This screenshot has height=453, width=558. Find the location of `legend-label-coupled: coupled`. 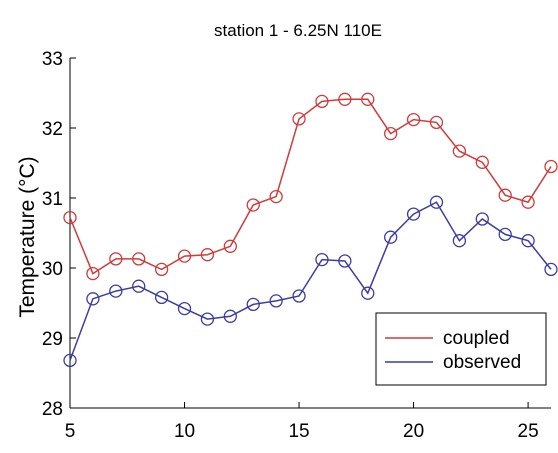

legend-label-coupled: coupled is located at coordinates (476, 338).